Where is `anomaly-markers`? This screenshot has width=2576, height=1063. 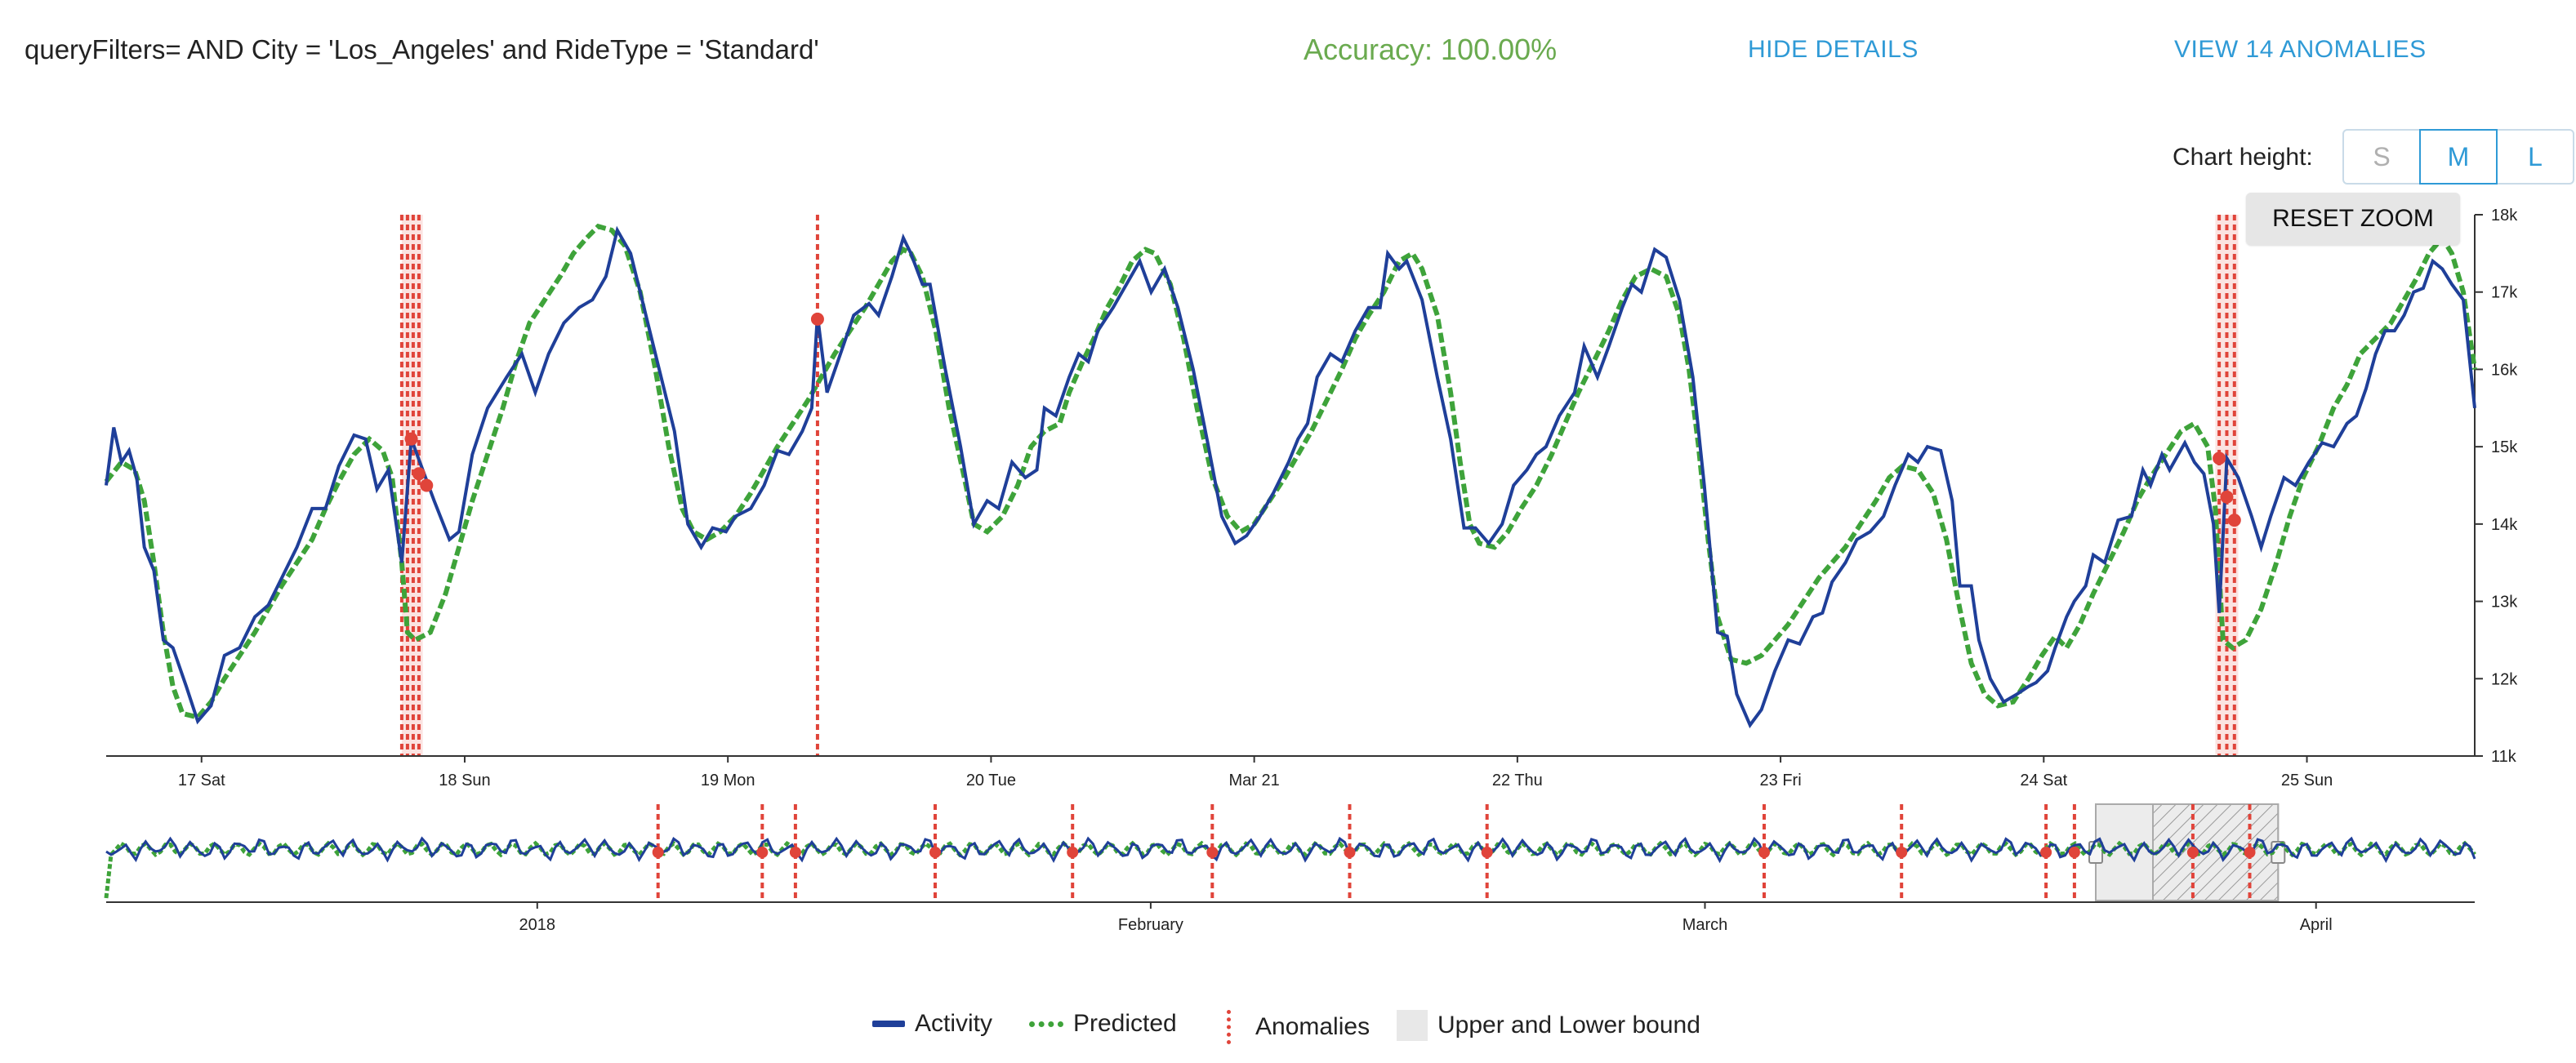
anomaly-markers is located at coordinates (1322, 419).